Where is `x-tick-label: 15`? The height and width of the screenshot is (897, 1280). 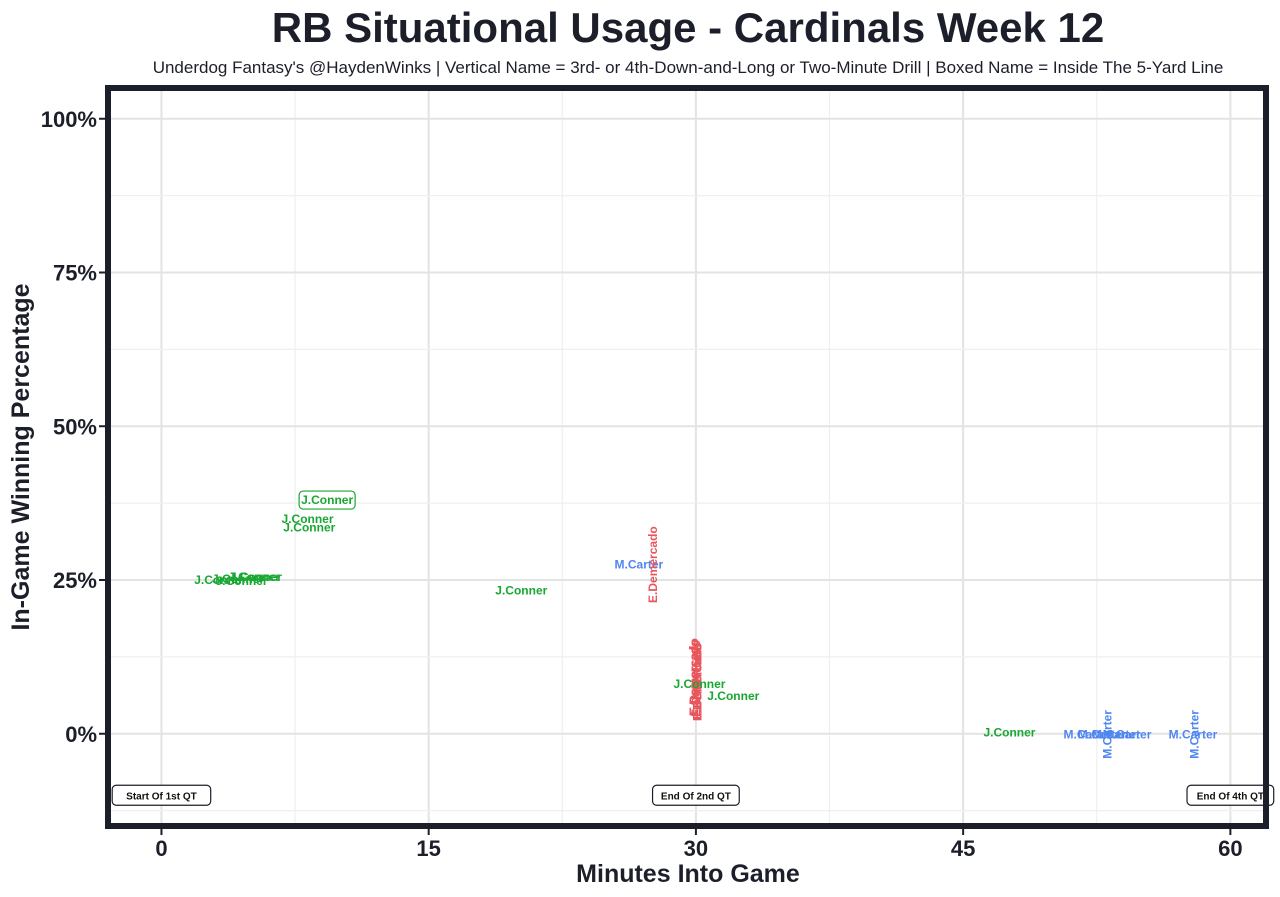
x-tick-label: 15 is located at coordinates (428, 848).